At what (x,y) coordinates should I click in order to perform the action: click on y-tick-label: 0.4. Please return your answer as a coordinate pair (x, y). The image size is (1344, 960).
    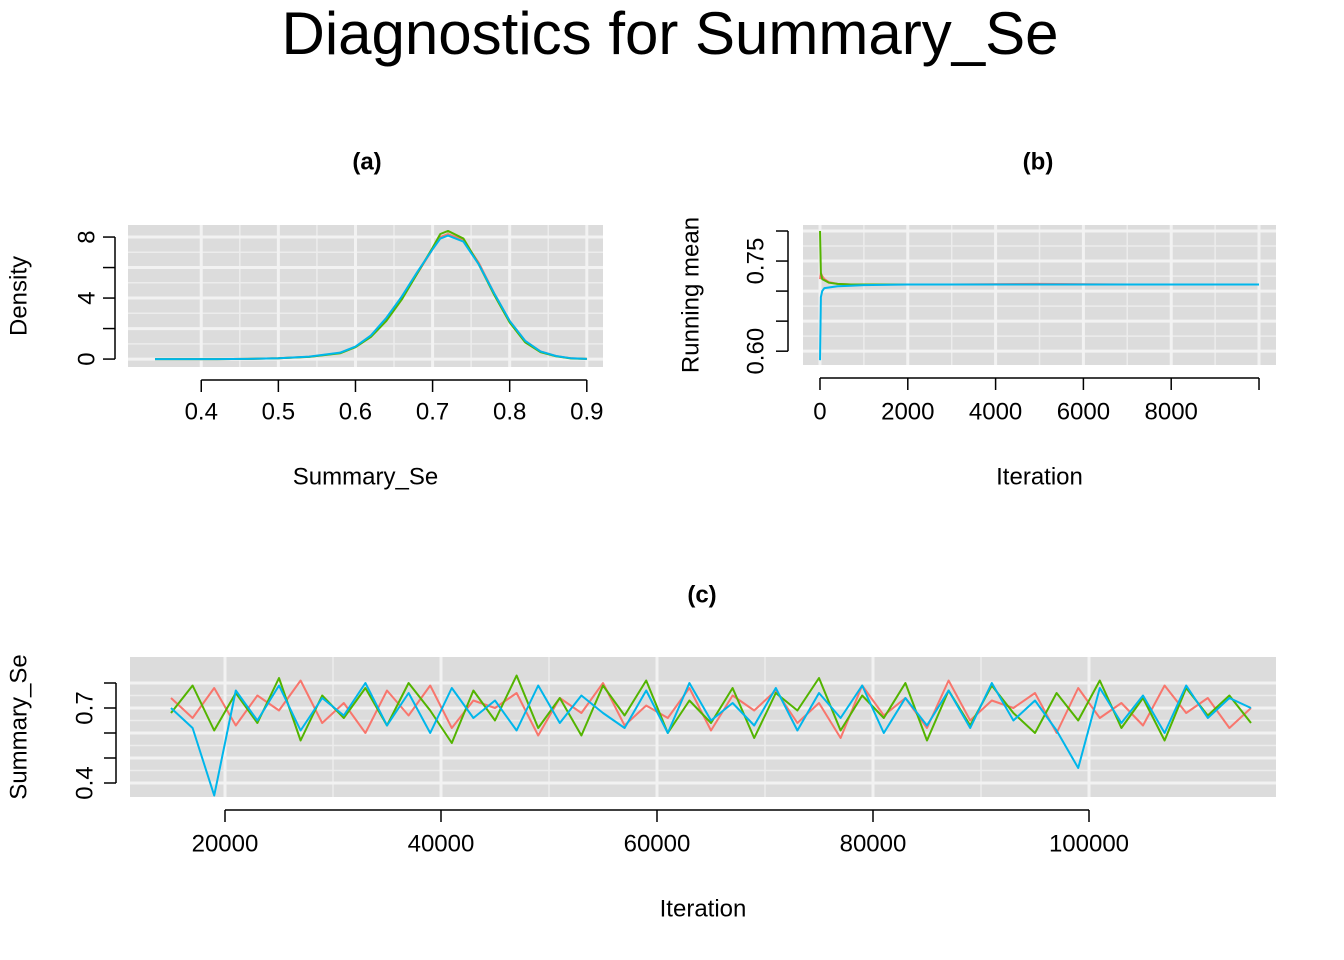
    Looking at the image, I should click on (84, 782).